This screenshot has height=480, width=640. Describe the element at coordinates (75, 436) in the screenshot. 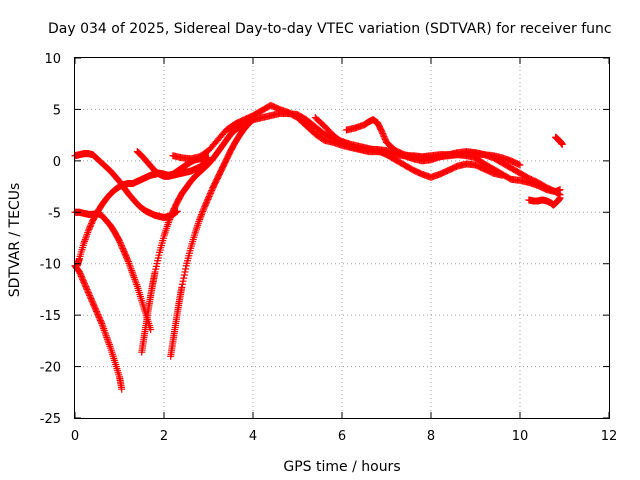

I see `x-tick-label: 0` at that location.